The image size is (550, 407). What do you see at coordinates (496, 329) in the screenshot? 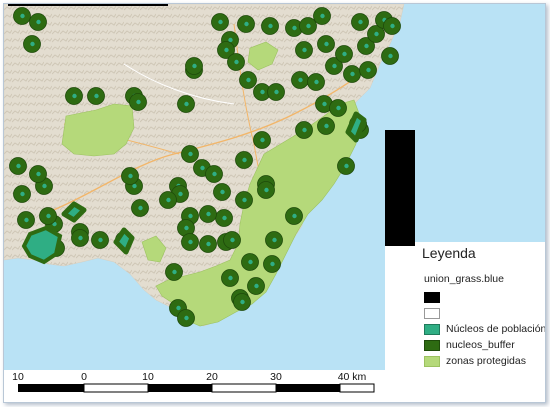
I see `legend-label: Núcleos de población` at bounding box center [496, 329].